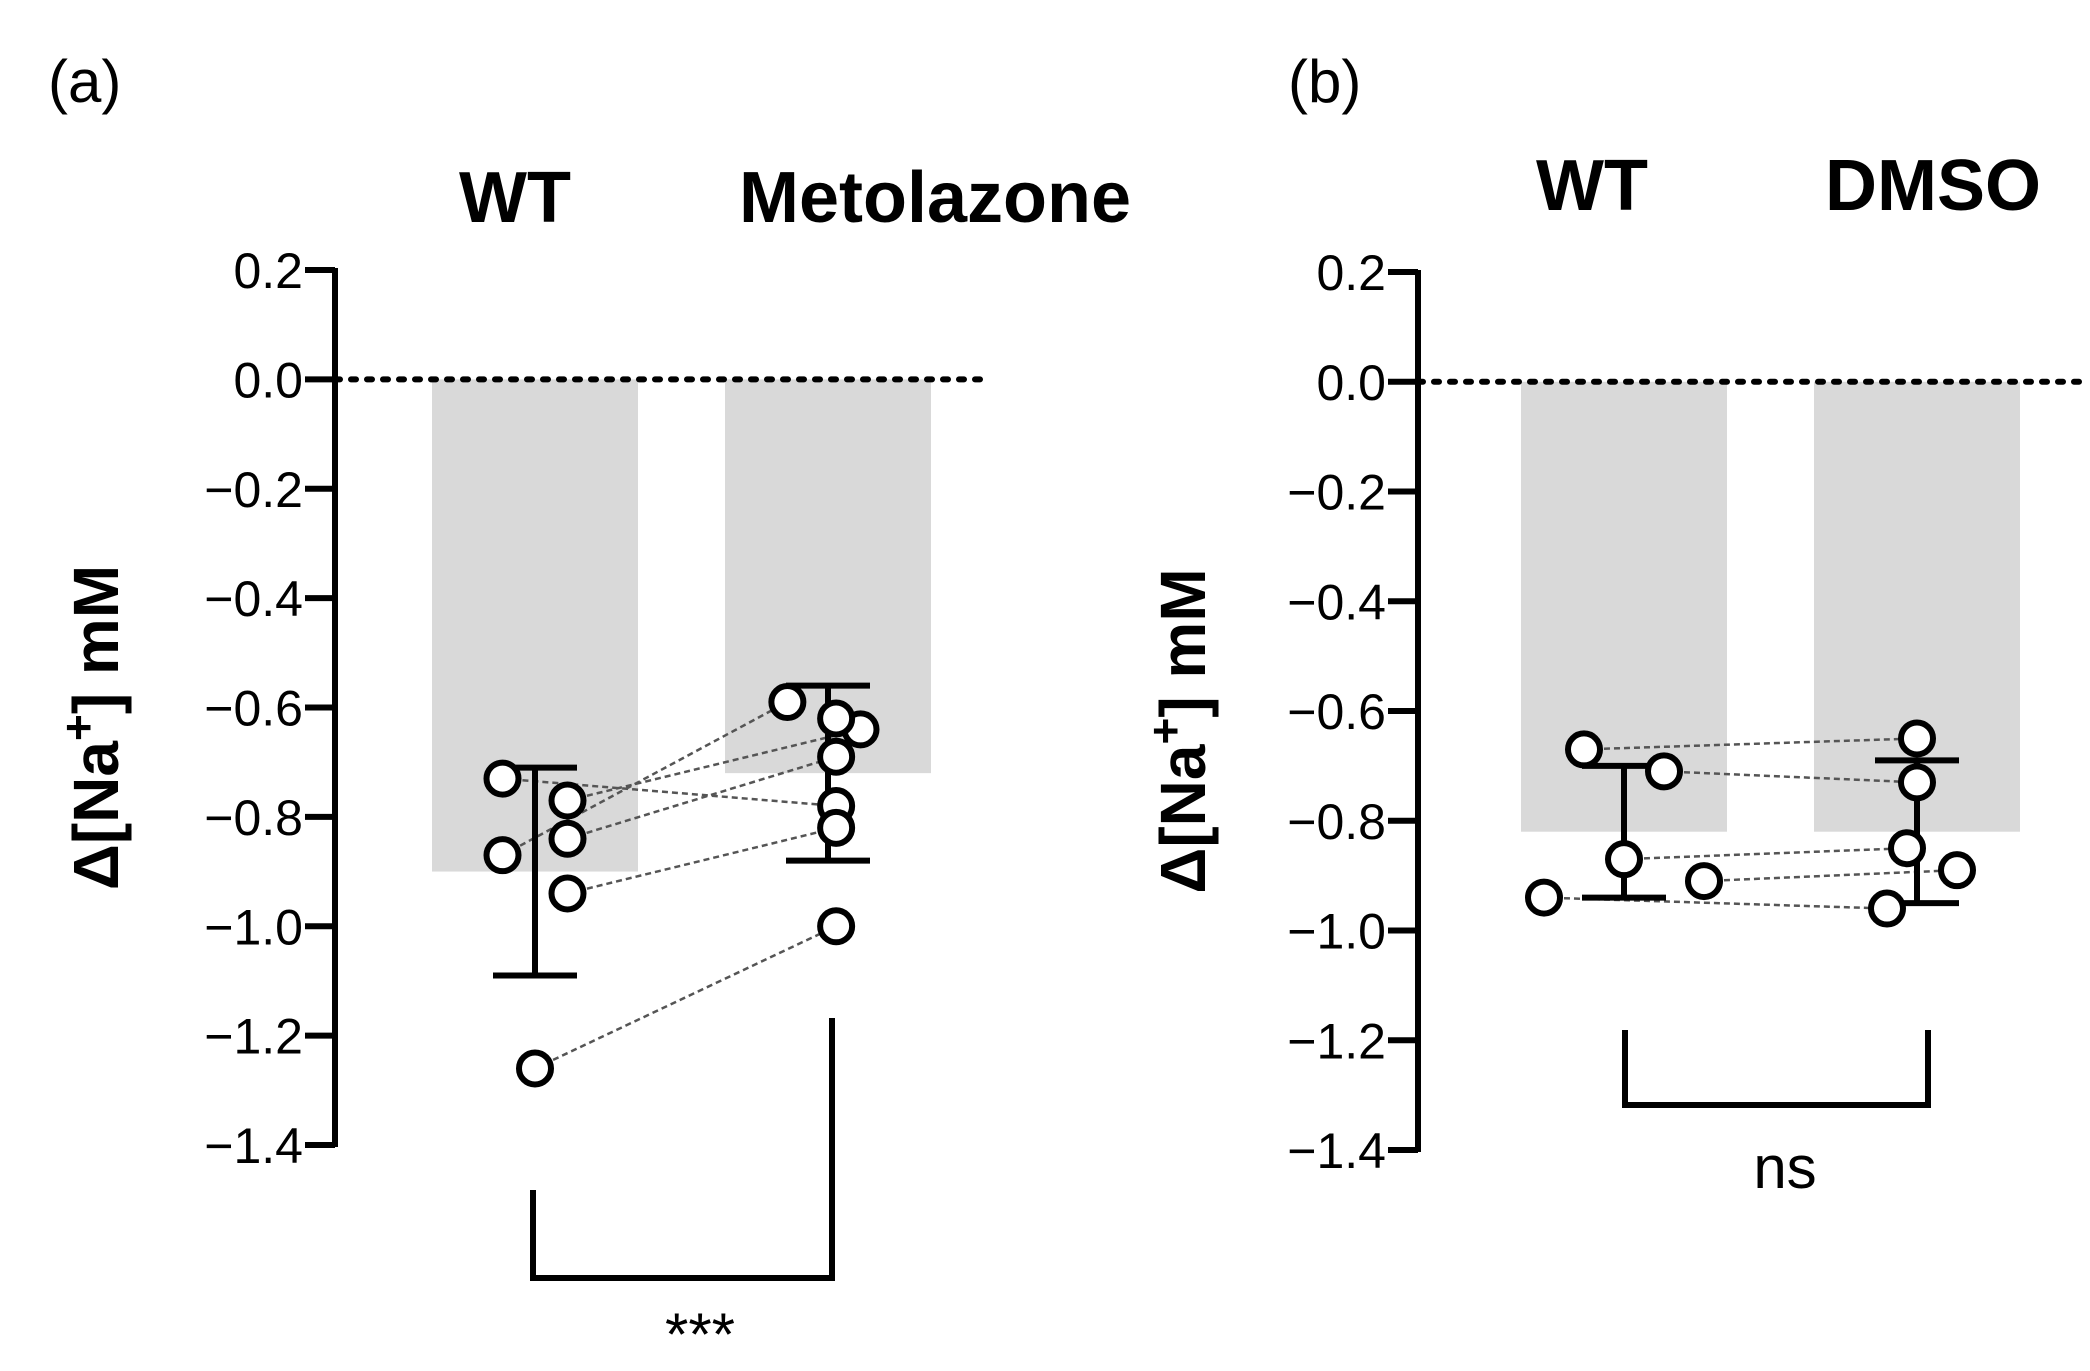  Describe the element at coordinates (1624, 606) in the screenshot. I see `bar` at that location.